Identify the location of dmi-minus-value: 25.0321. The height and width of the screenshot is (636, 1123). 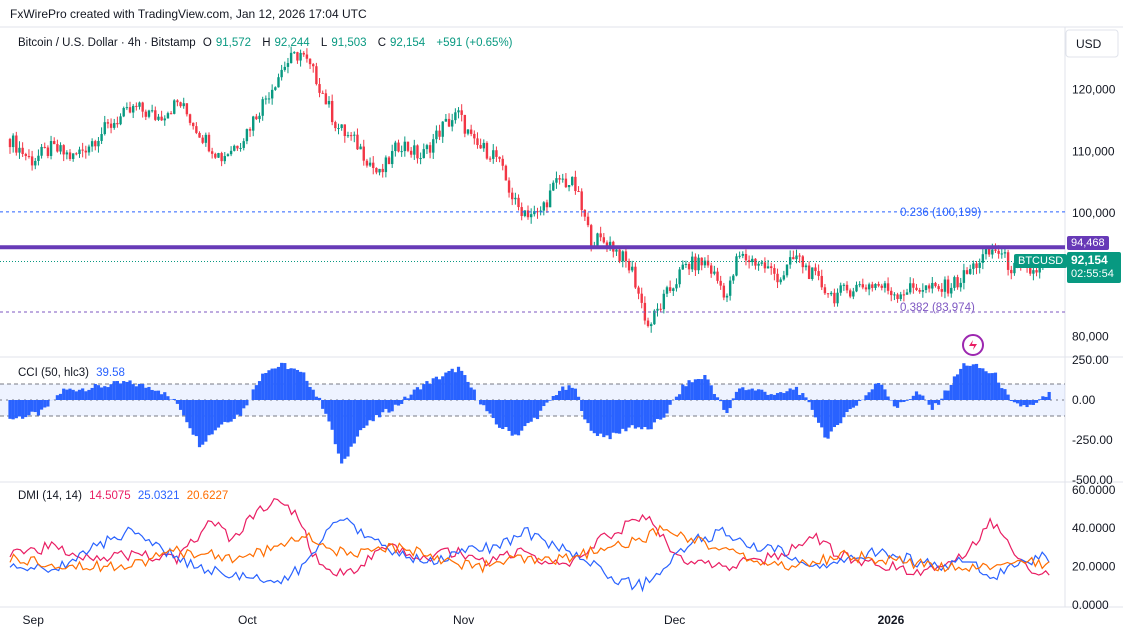
(158, 496).